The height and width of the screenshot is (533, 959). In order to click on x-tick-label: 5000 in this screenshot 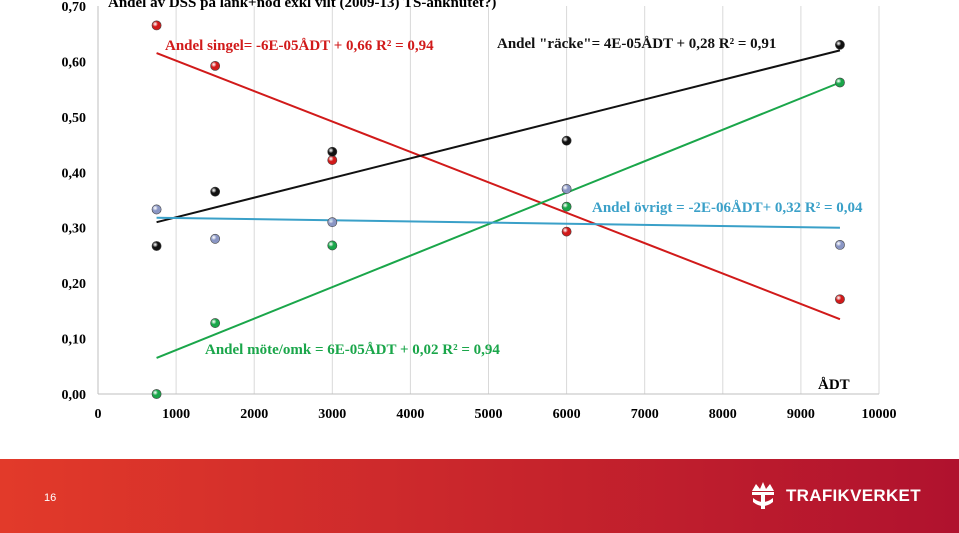, I will do `click(489, 414)`.